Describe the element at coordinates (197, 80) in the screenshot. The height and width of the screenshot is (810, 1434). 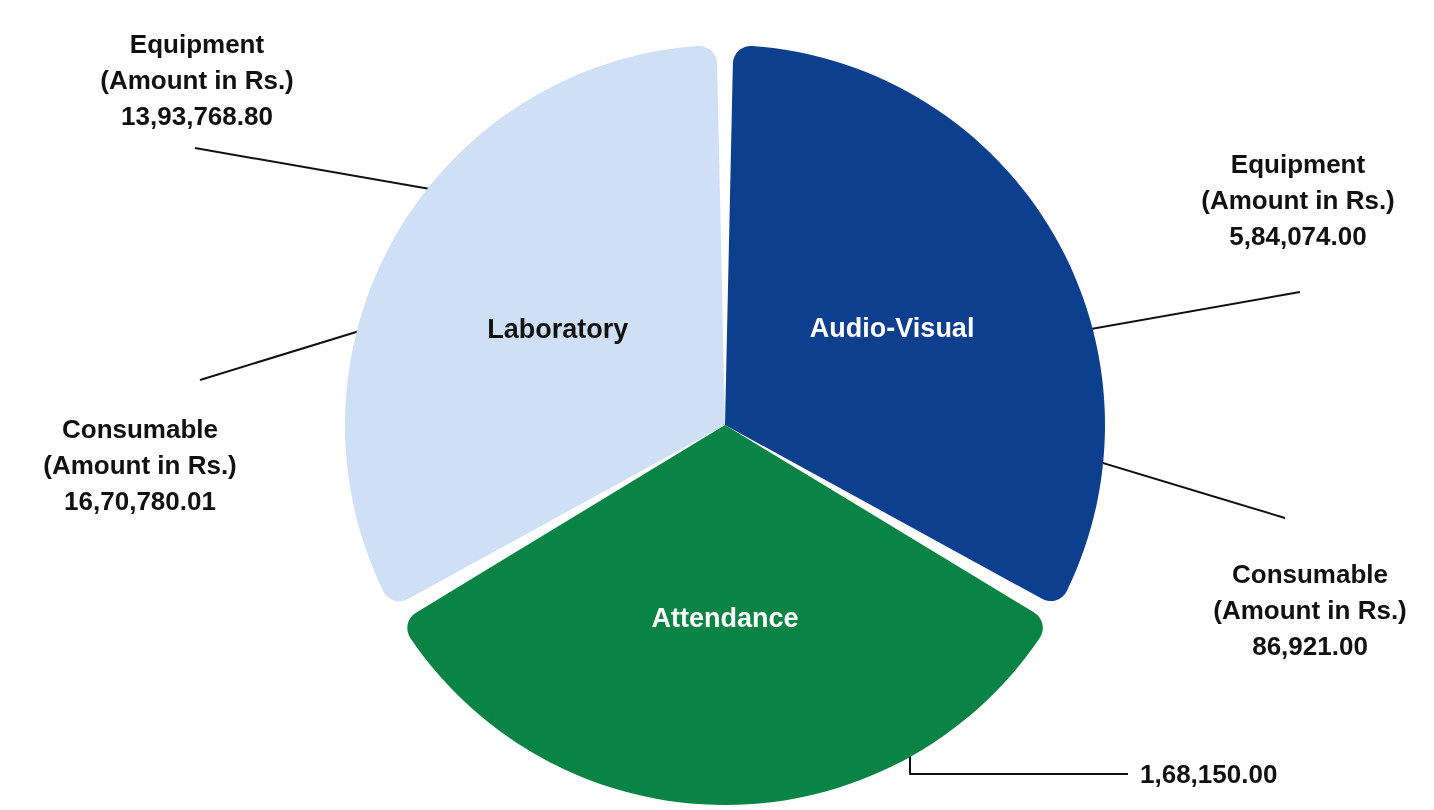
I see `text: Equipment (Amount in Rs.) 13,93,768.80` at that location.